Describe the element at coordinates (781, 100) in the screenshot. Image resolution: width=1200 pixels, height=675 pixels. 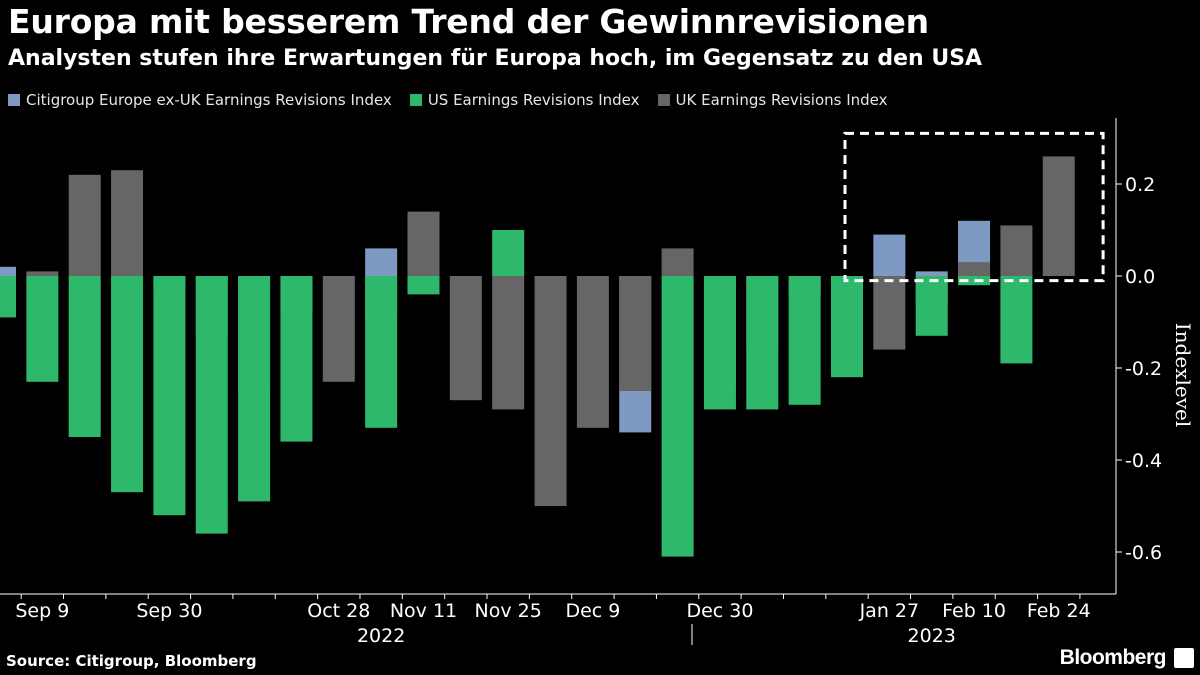
I see `legend-label-uk: UK Earnings Revisions Index` at that location.